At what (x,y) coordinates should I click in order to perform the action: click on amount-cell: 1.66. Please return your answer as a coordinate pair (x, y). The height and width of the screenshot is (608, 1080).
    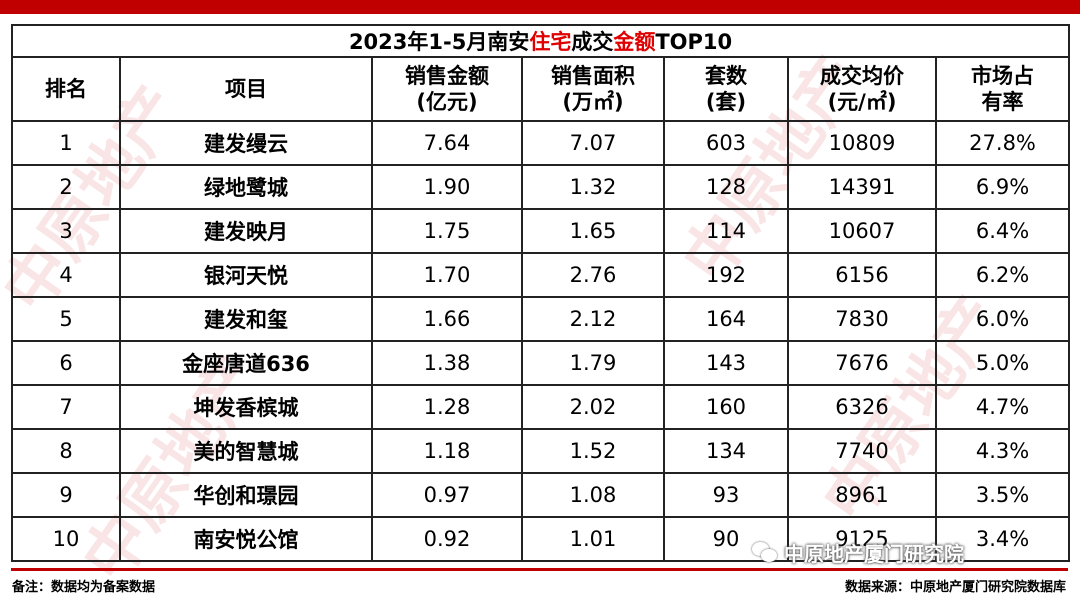
    Looking at the image, I should click on (447, 319).